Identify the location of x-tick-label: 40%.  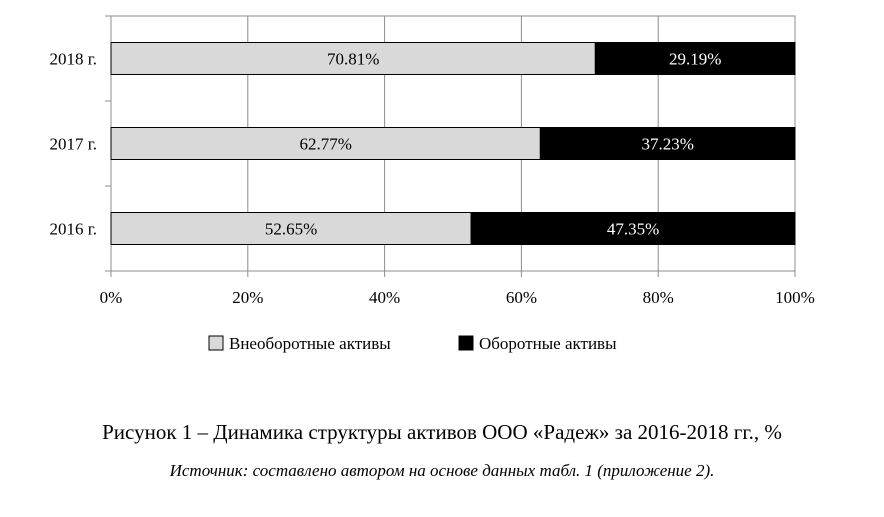
(384, 297).